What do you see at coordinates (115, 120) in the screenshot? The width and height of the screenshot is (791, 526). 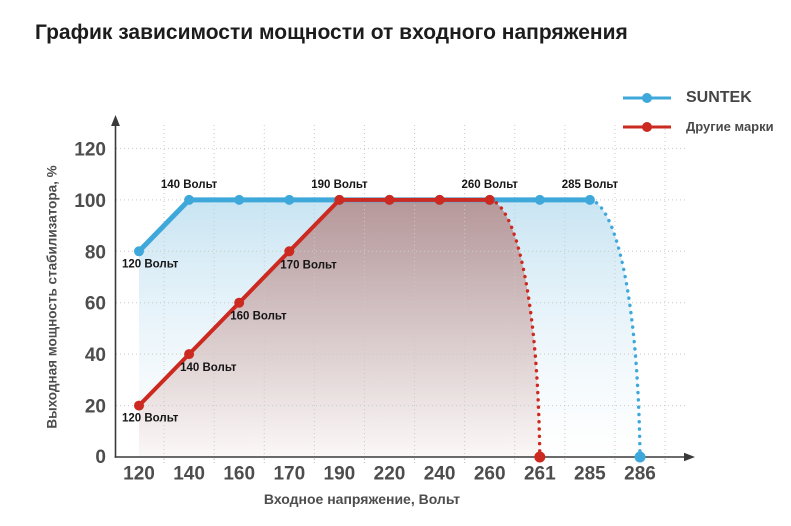 I see `y-axis-arrow` at bounding box center [115, 120].